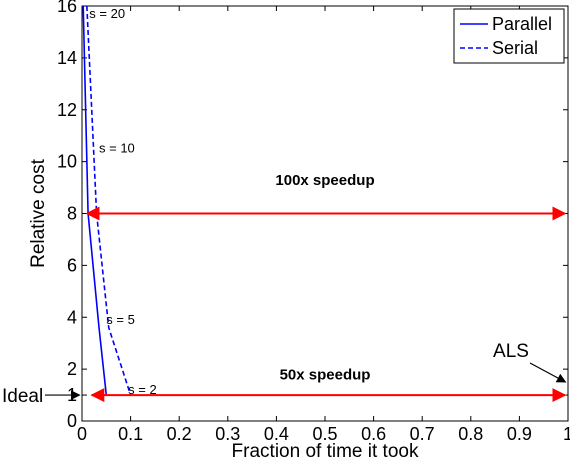  What do you see at coordinates (72, 265) in the screenshot?
I see `y-tick-label: 6` at bounding box center [72, 265].